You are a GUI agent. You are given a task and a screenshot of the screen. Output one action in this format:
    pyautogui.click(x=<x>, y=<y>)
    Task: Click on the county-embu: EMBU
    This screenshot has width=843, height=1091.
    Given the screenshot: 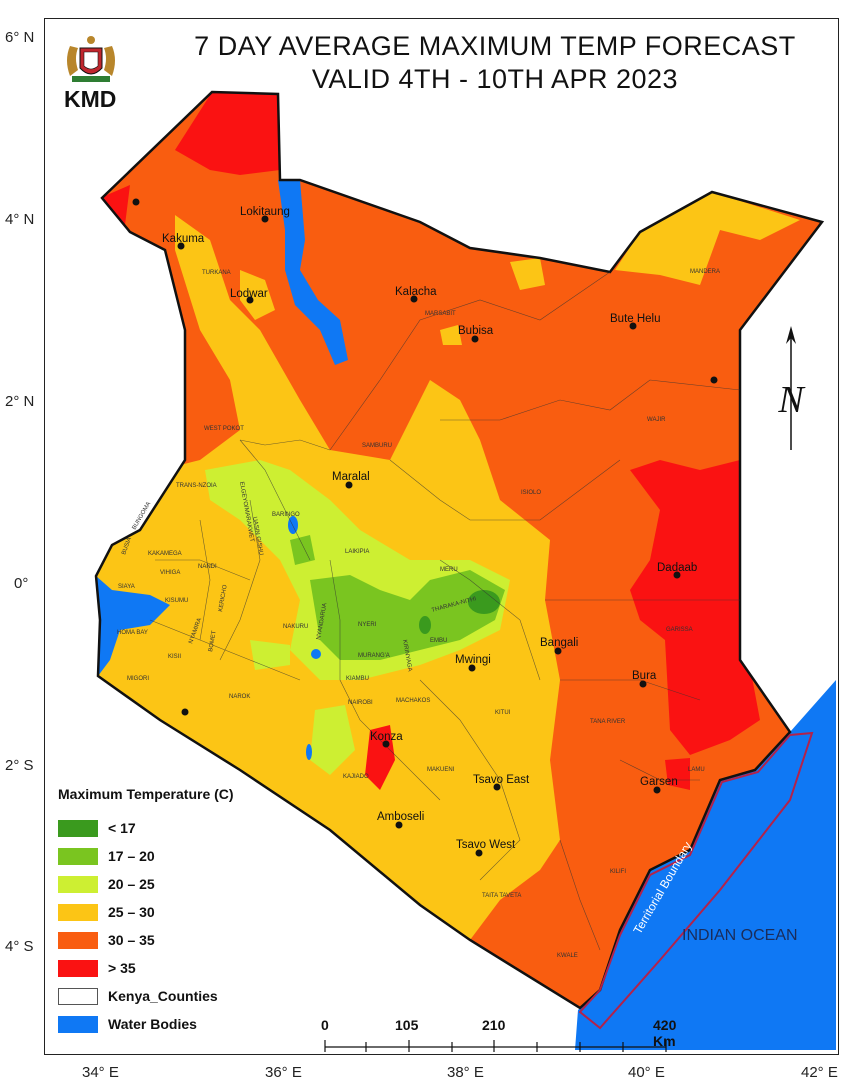 What is the action you would take?
    pyautogui.click(x=438, y=641)
    